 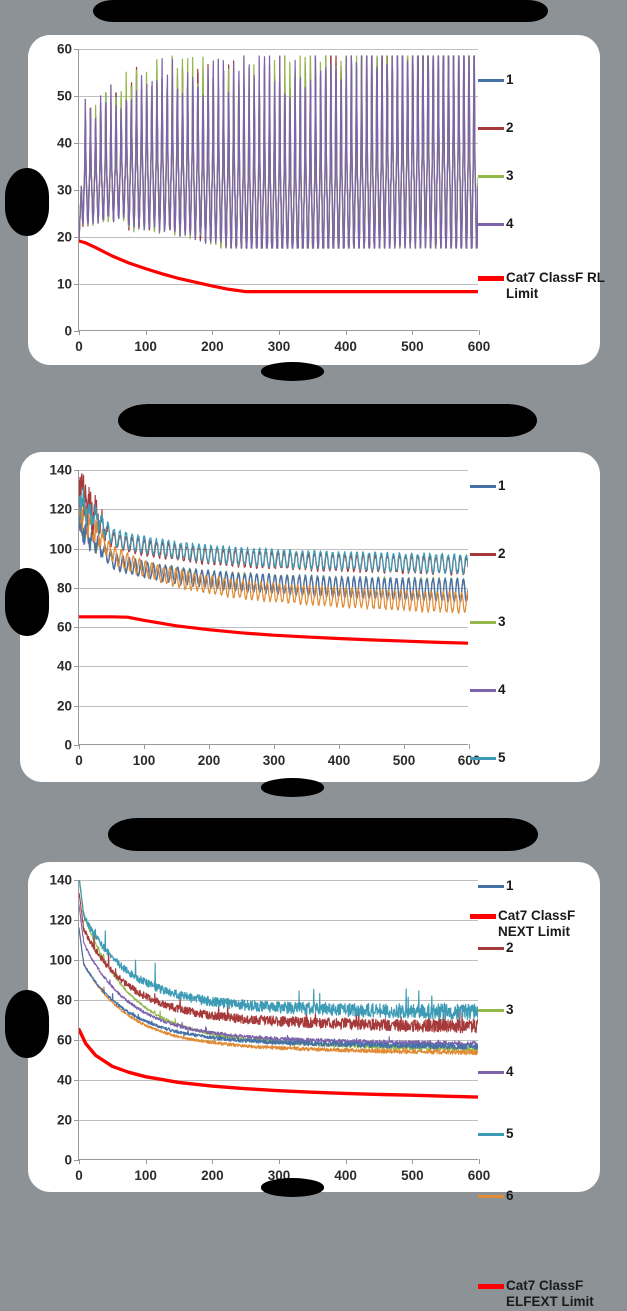 What do you see at coordinates (412, 1175) in the screenshot?
I see `chart-elfext-xtick-label: 500` at bounding box center [412, 1175].